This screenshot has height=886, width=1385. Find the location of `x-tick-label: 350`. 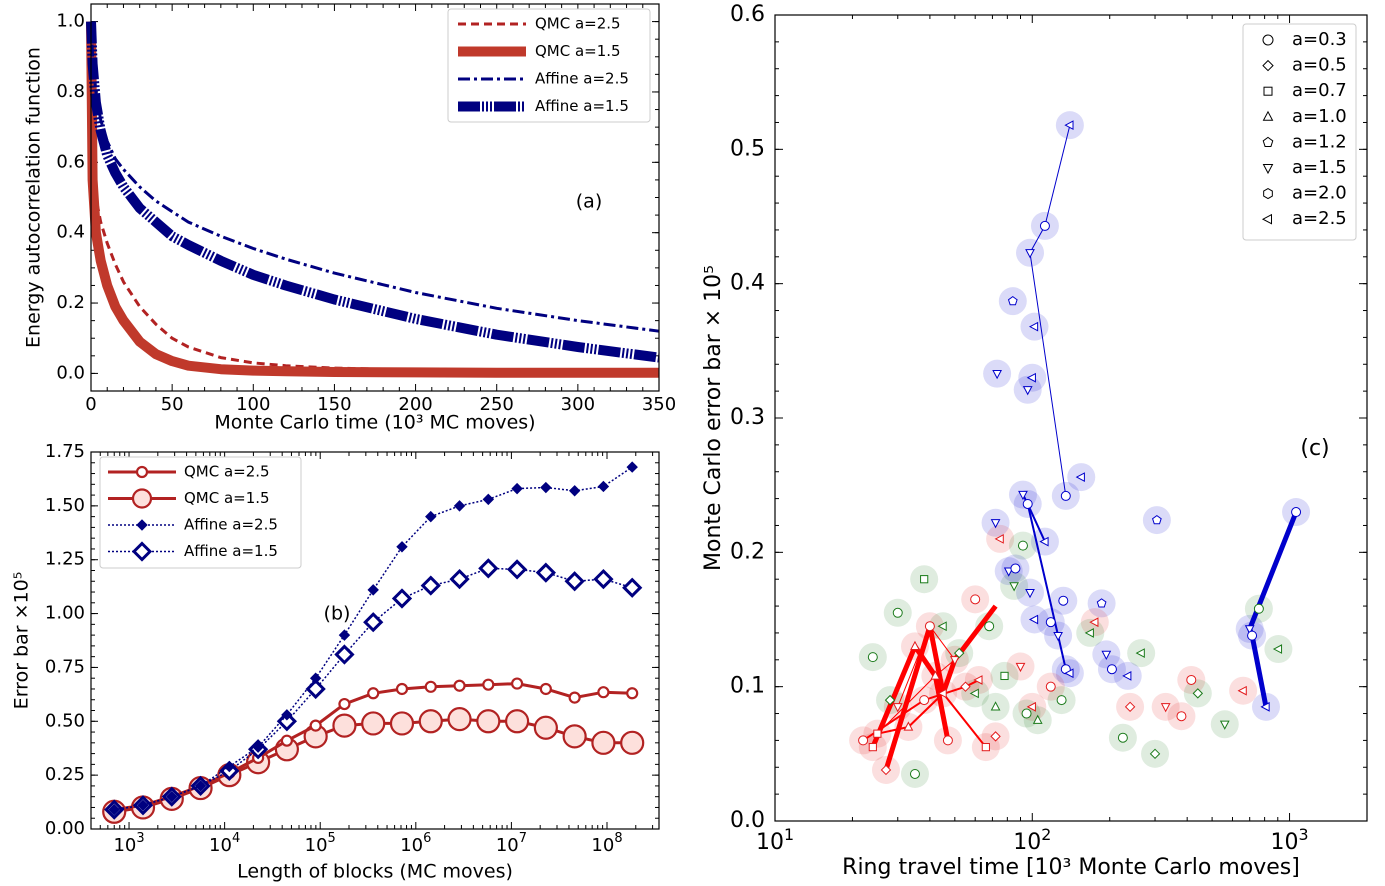

x-tick-label: 350 is located at coordinates (659, 404).